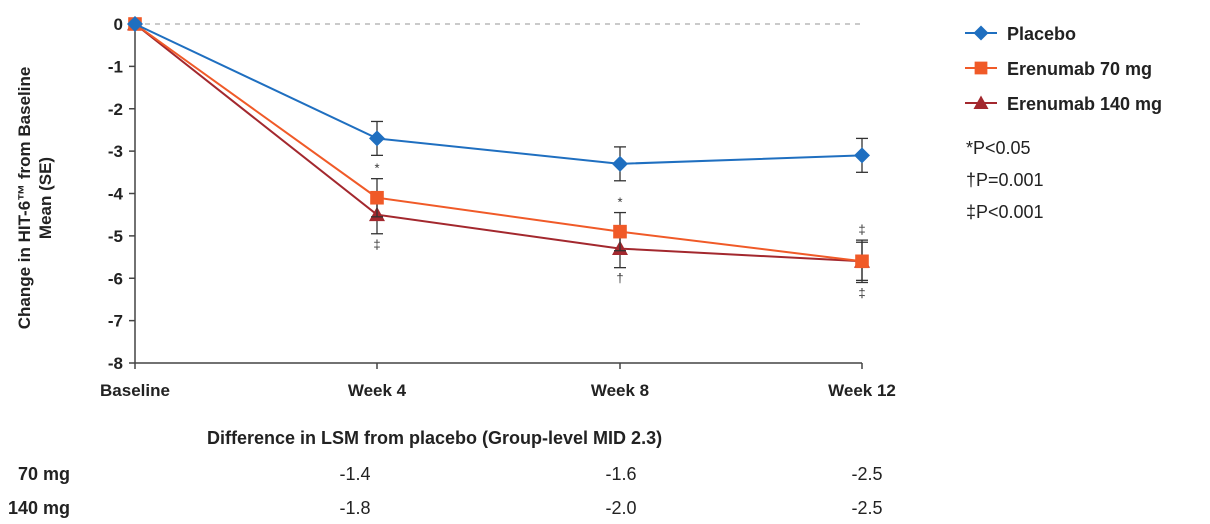  Describe the element at coordinates (1005, 212) in the screenshot. I see `p-value-note: ‡P<0.001` at that location.